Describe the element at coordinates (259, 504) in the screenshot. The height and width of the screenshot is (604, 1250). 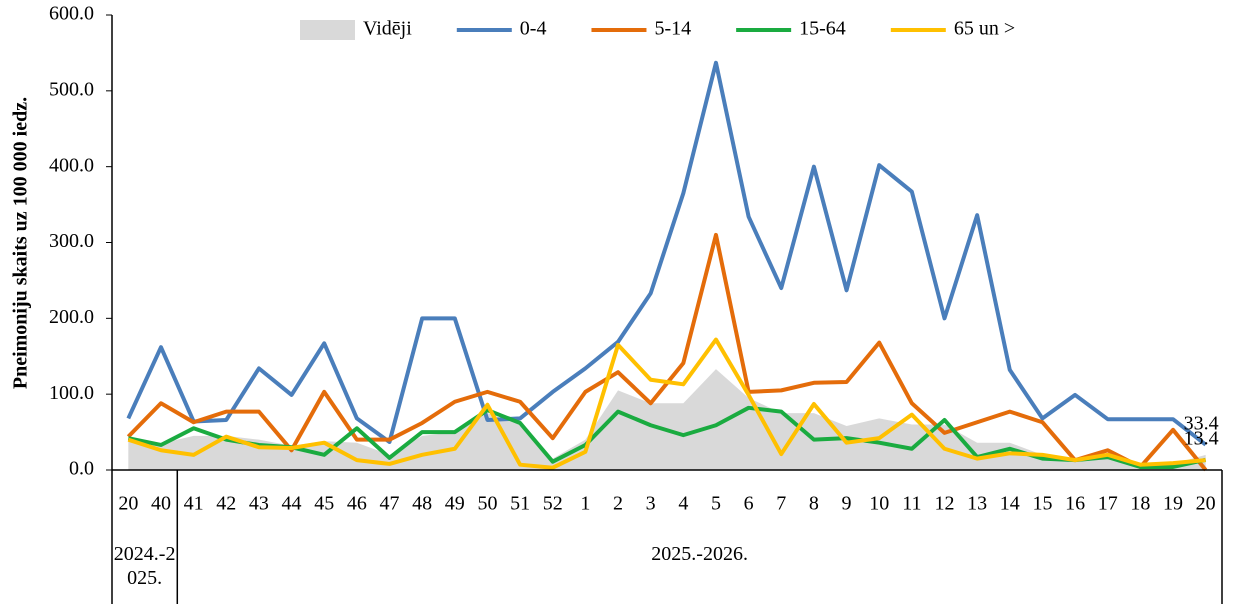
I see `x-tick-label: 43` at that location.